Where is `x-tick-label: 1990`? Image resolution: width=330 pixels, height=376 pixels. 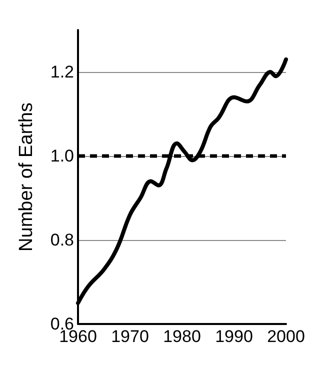 x-tick-label: 1990 is located at coordinates (234, 336).